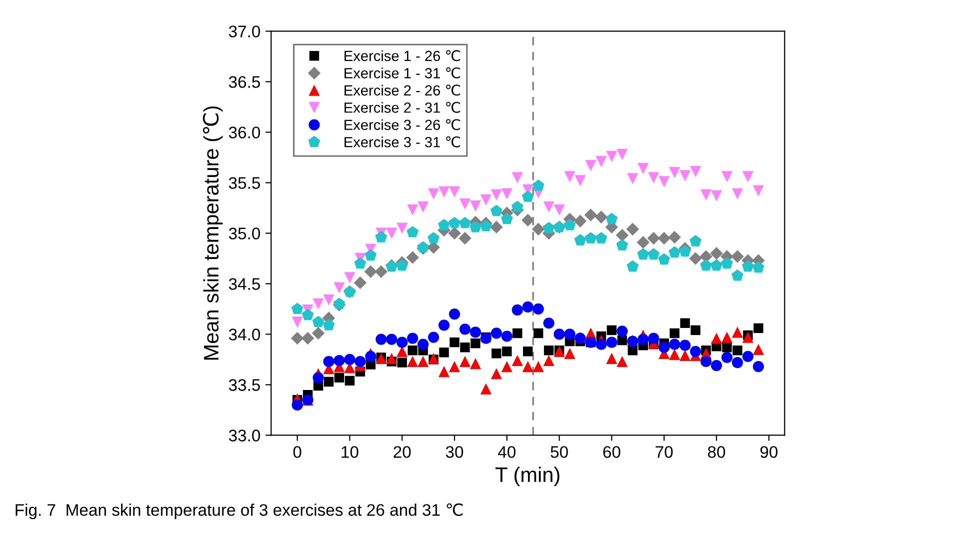 The height and width of the screenshot is (538, 958). What do you see at coordinates (244, 284) in the screenshot?
I see `y-tick-label: 34.5` at bounding box center [244, 284].